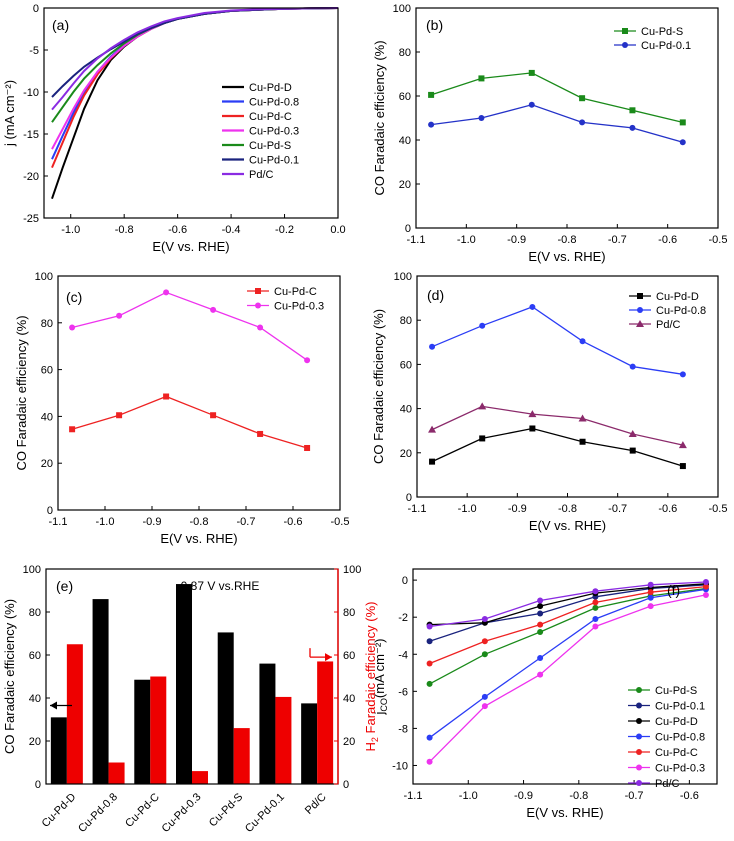 Image resolution: width=734 pixels, height=841 pixels. I want to click on legend-label: Pd/C, so click(261, 175).